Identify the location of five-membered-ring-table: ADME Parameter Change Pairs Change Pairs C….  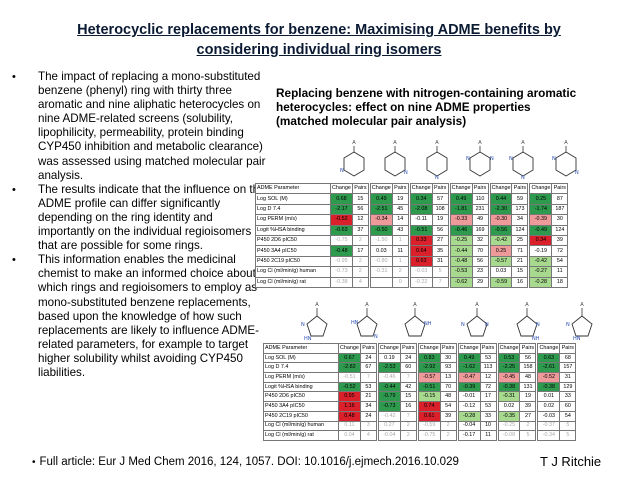
(420, 392).